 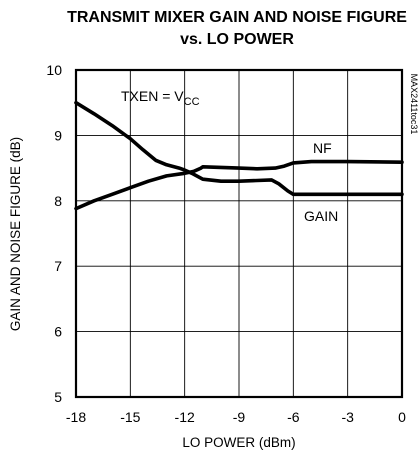 I want to click on x-tick-label: -18, so click(x=76, y=417).